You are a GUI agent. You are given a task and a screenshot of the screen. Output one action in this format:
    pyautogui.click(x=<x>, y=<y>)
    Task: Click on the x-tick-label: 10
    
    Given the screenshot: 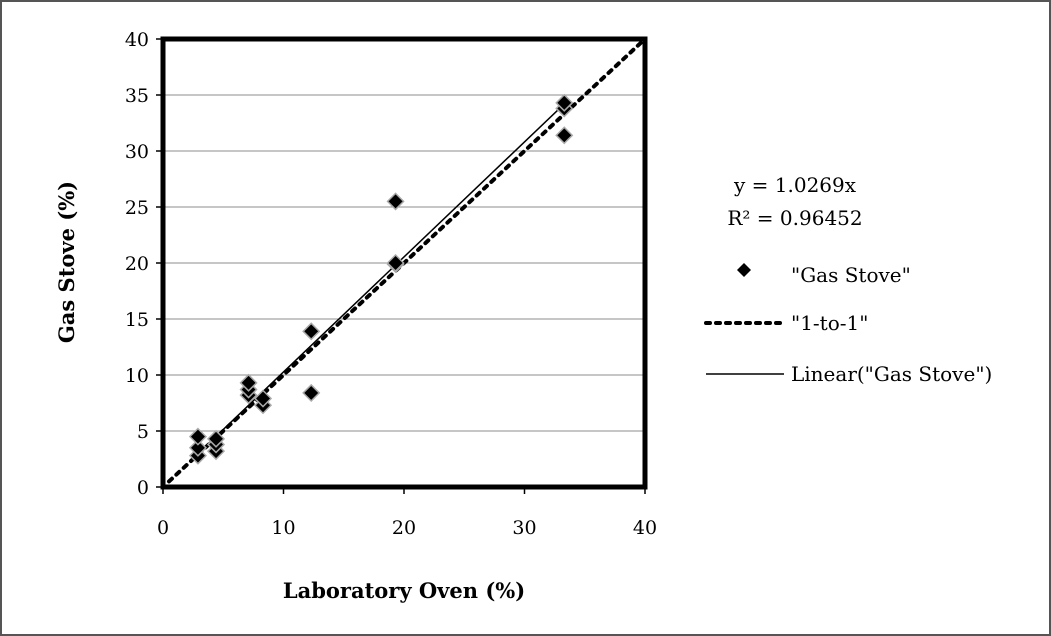 What is the action you would take?
    pyautogui.click(x=283, y=528)
    